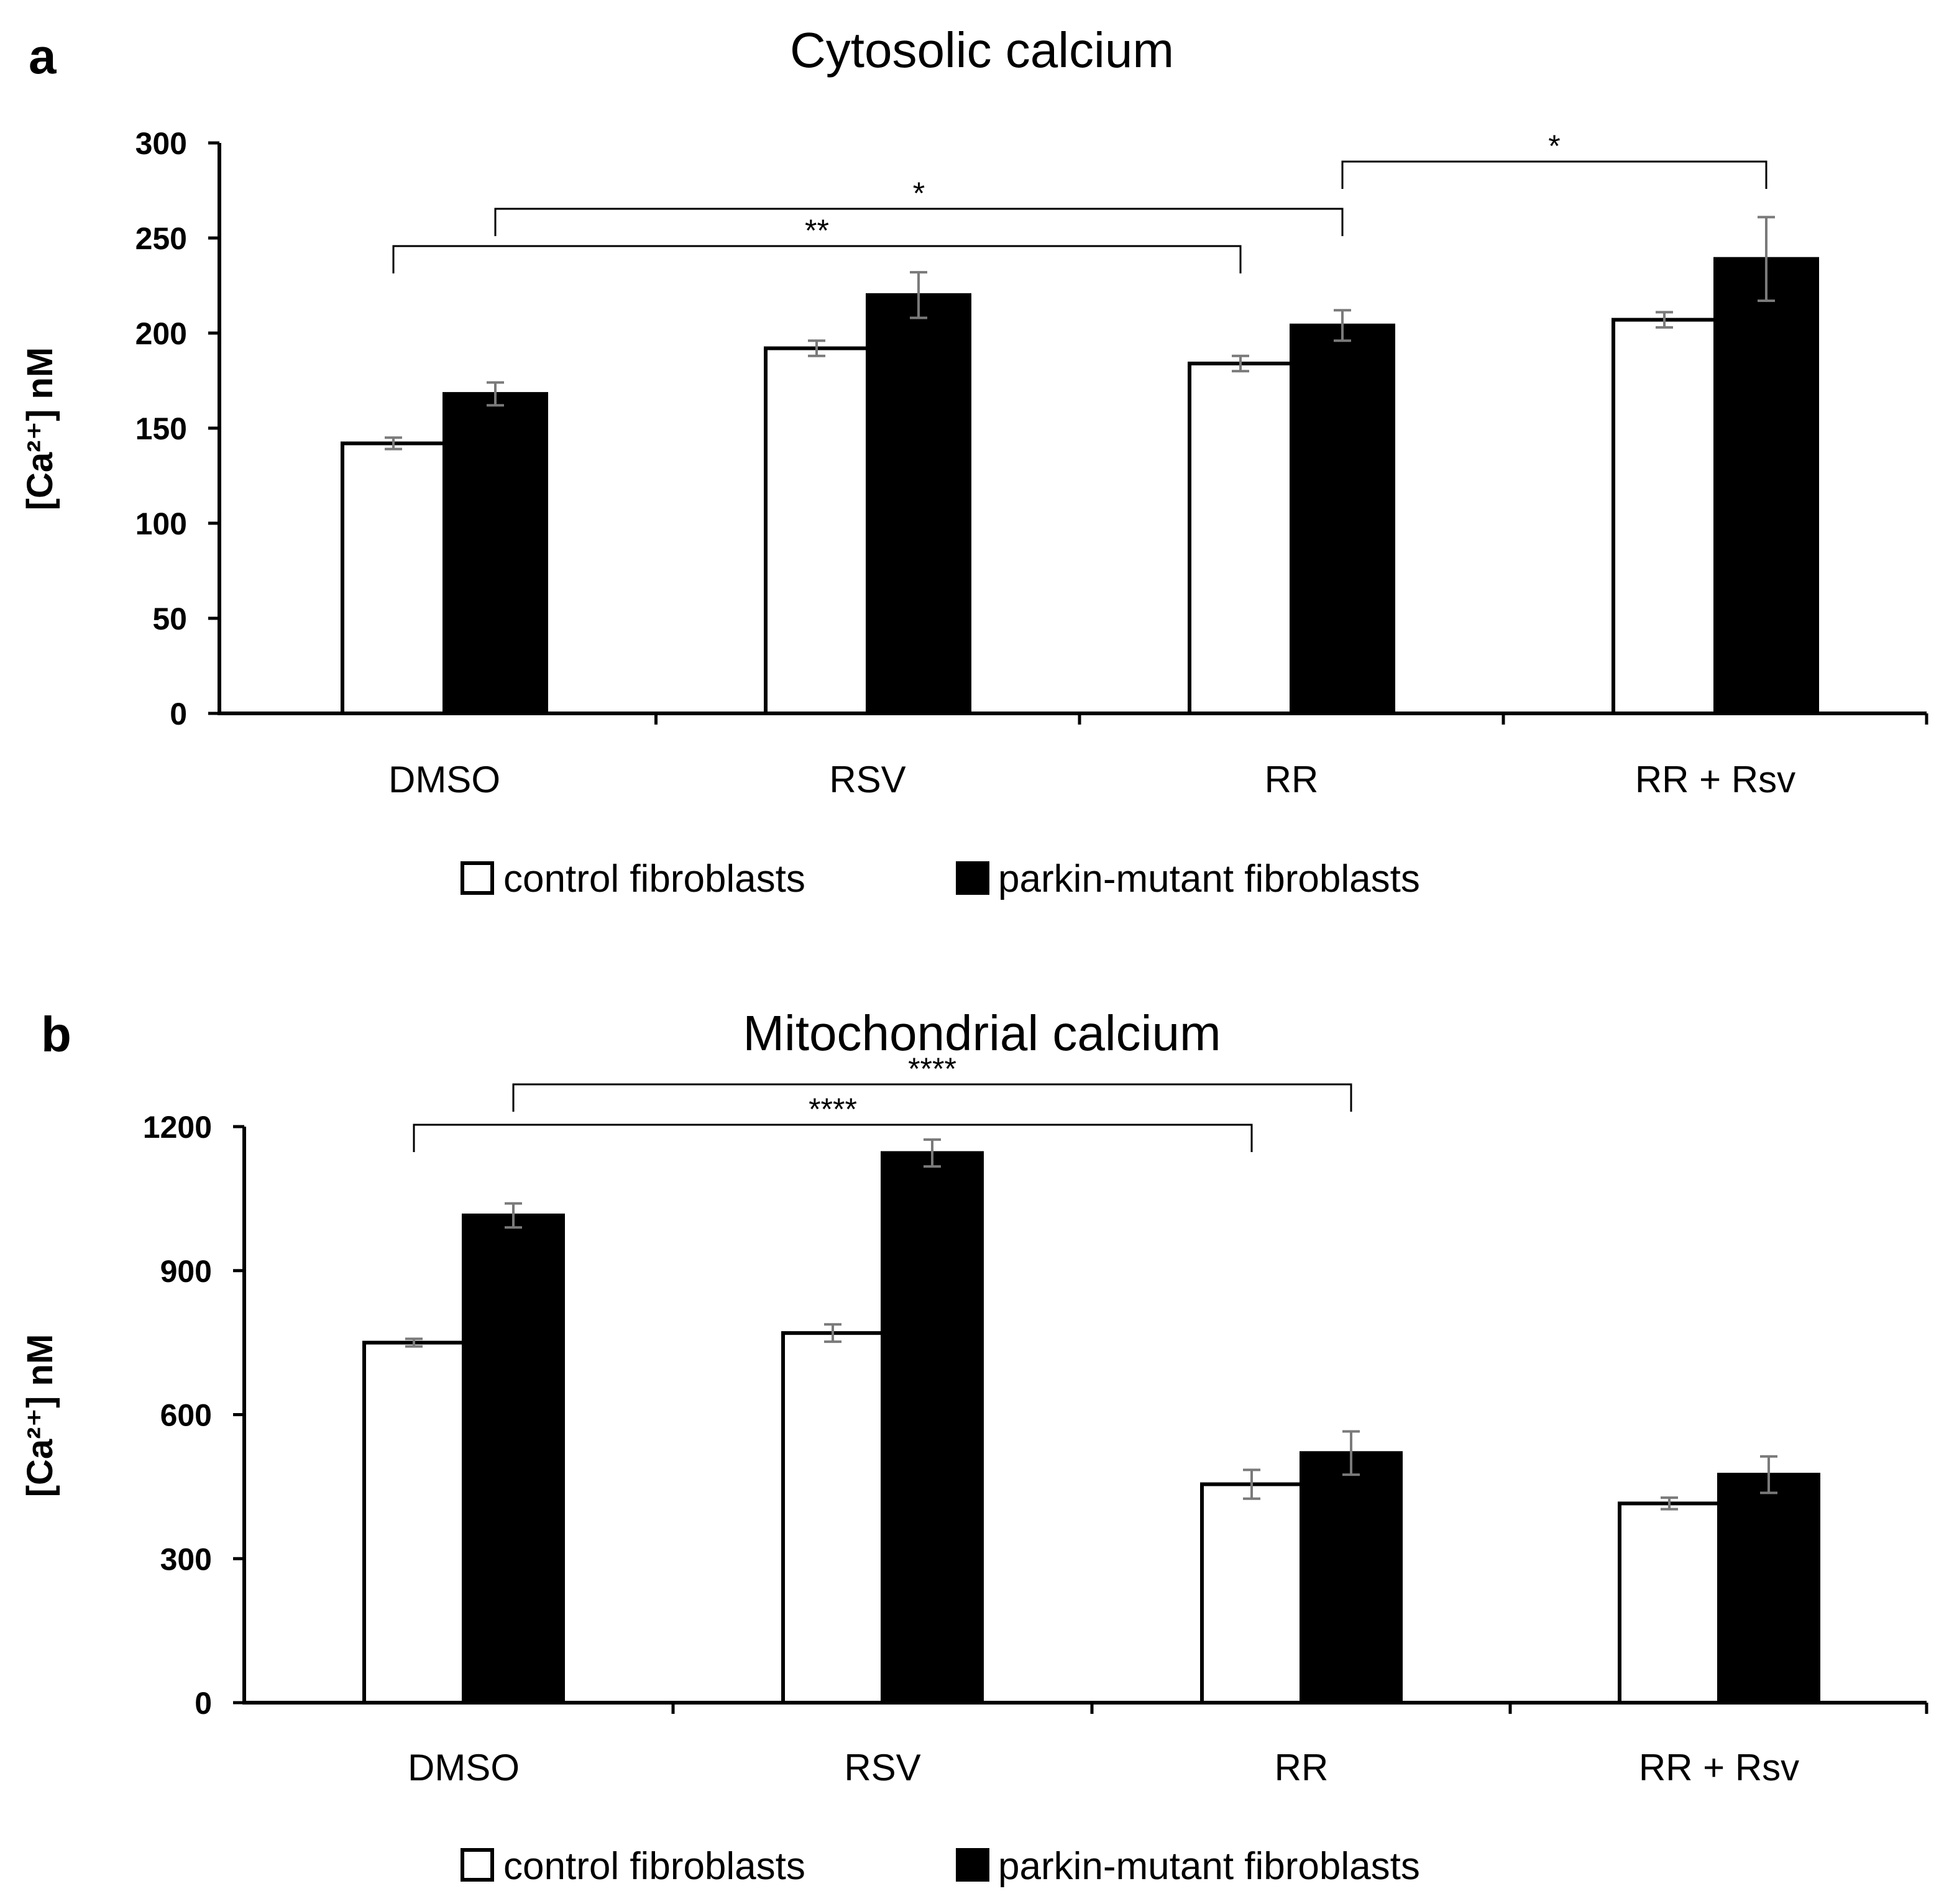 This screenshot has height=1904, width=1944. What do you see at coordinates (186, 1415) in the screenshot?
I see `panel-b-y-tick-label: 600` at bounding box center [186, 1415].